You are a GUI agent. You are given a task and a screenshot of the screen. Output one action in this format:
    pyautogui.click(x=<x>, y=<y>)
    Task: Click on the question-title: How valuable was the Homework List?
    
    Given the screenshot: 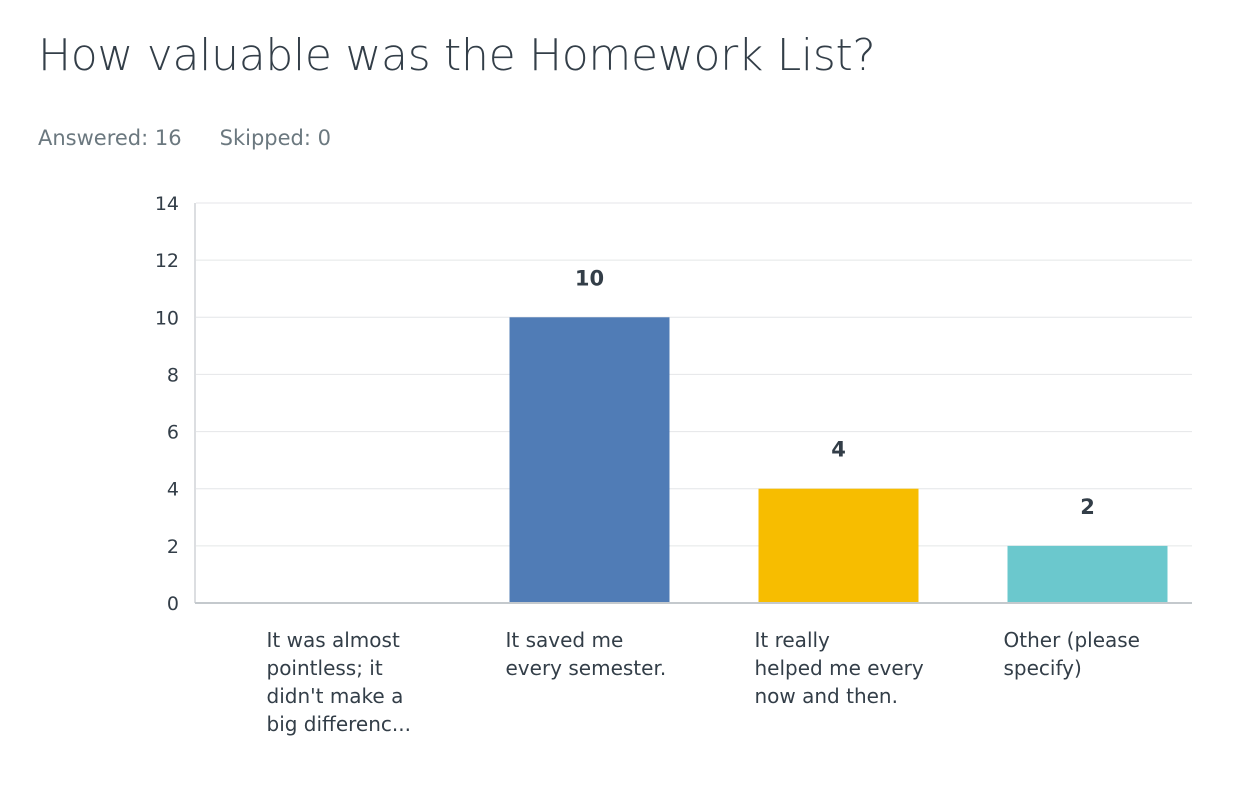 What is the action you would take?
    pyautogui.click(x=457, y=55)
    